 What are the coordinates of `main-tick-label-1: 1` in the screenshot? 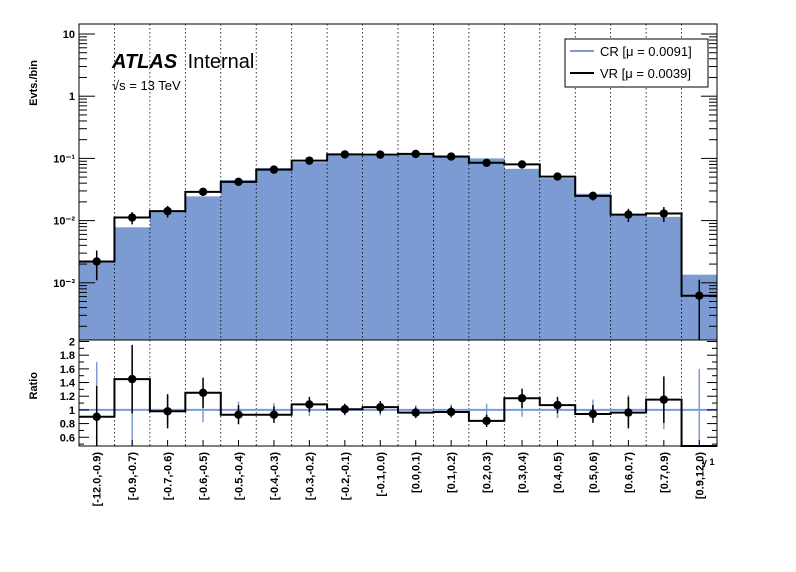 It's located at (72, 97).